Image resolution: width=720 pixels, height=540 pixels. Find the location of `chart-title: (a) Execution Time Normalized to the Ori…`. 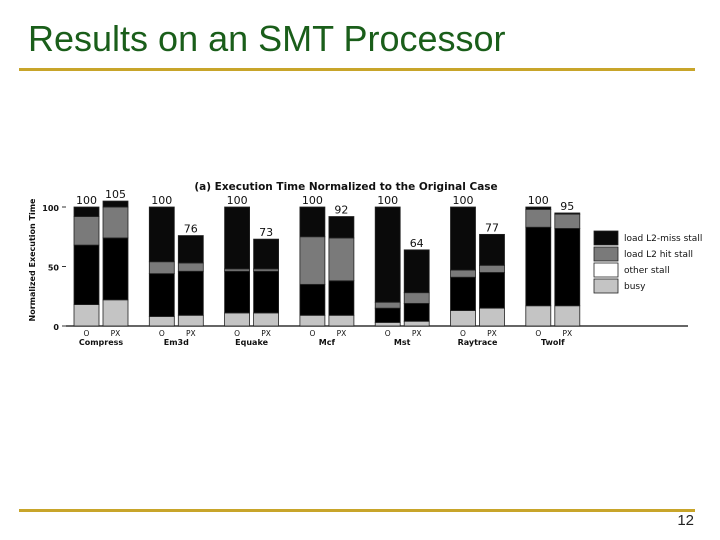

chart-title: (a) Execution Time Normalized to the Ori… is located at coordinates (345, 187).